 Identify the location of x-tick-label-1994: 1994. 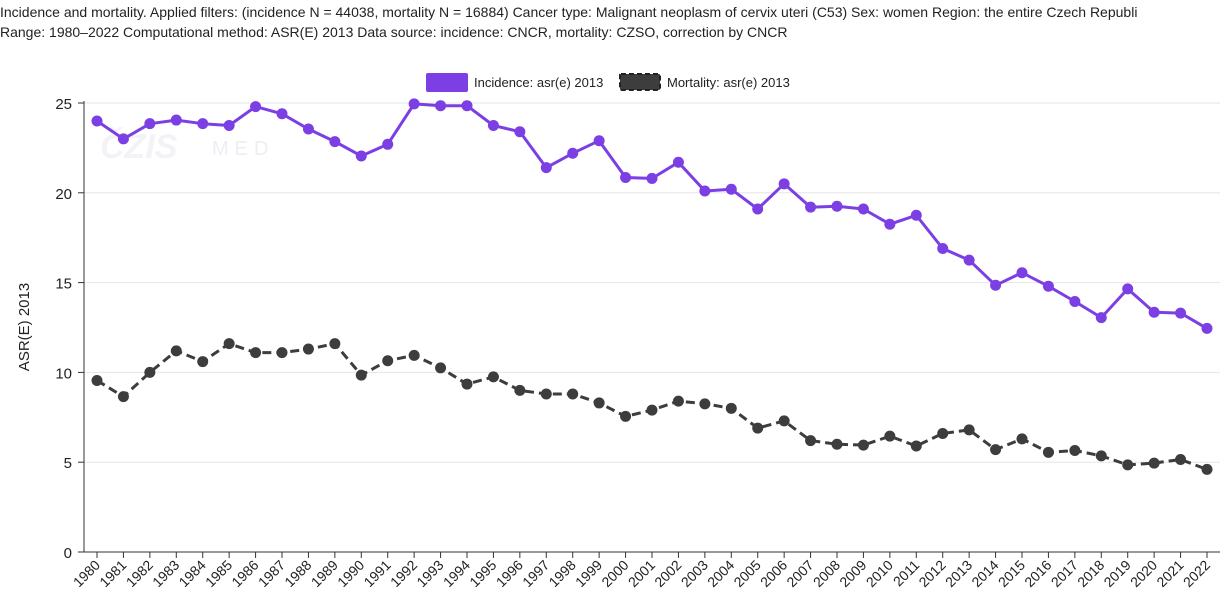
(456, 573).